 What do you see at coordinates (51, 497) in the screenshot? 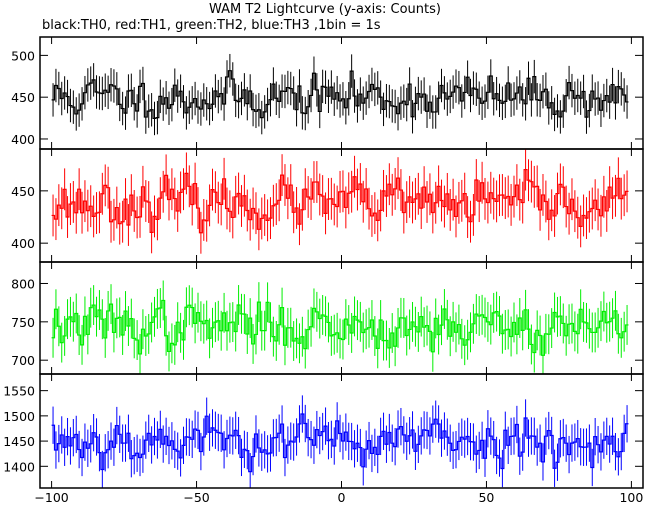
I see `x-tick-label--100: −100` at bounding box center [51, 497].